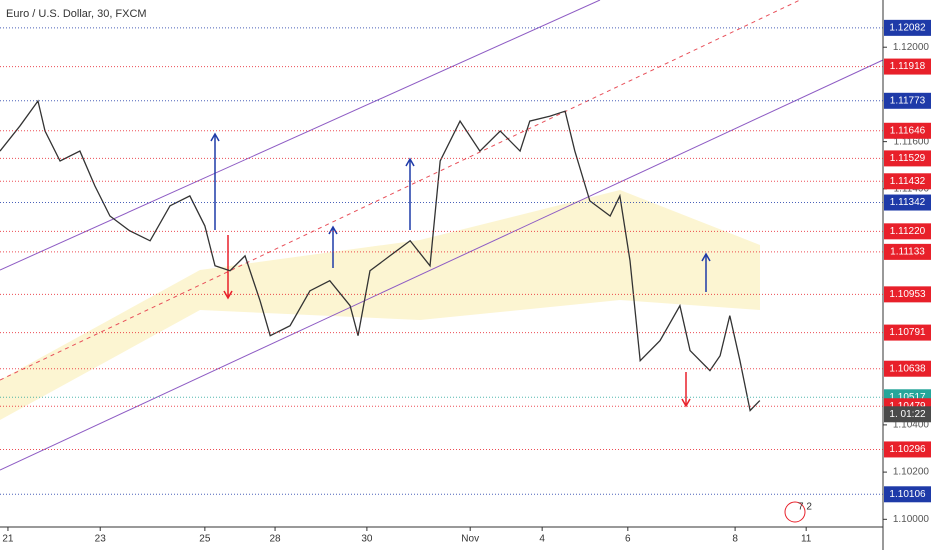 The image size is (932, 555). I want to click on x-tick-label: 21, so click(8, 539).